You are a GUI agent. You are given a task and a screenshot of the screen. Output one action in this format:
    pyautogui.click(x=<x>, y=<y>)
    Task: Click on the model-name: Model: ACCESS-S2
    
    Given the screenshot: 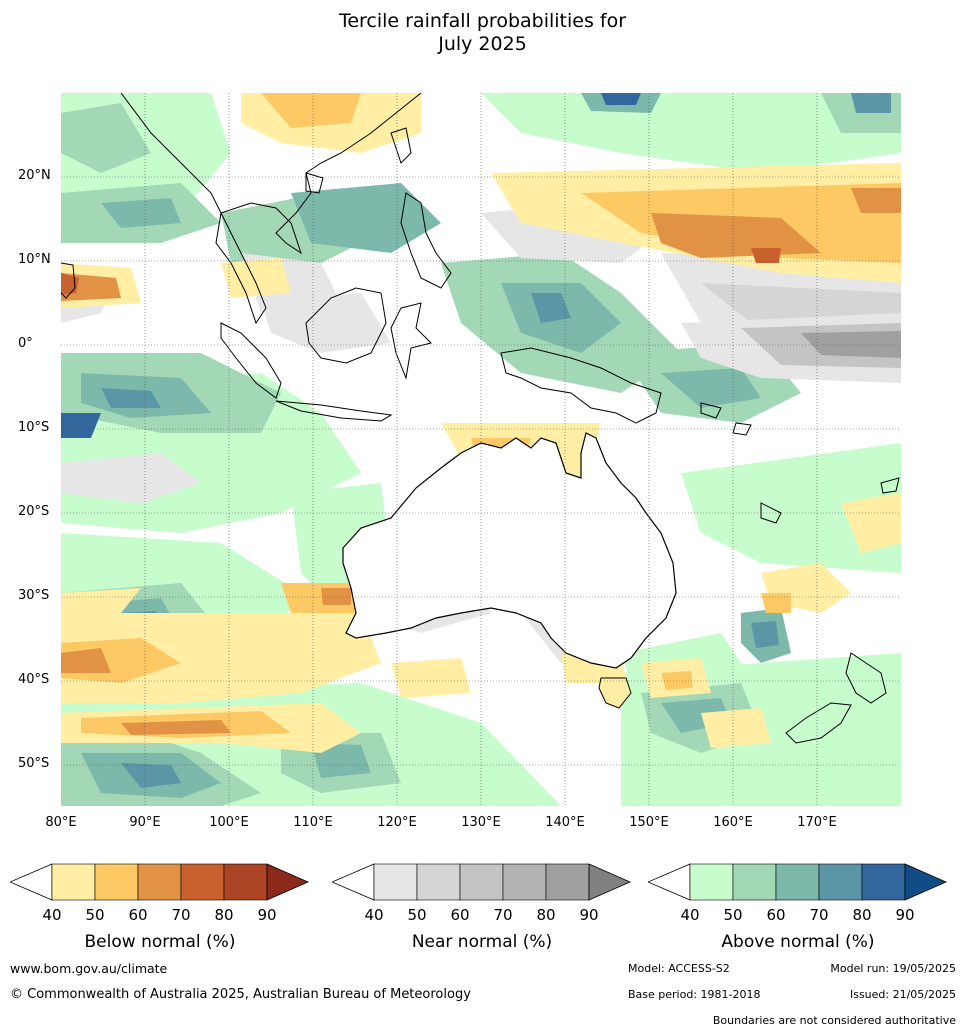 What is the action you would take?
    pyautogui.click(x=679, y=968)
    